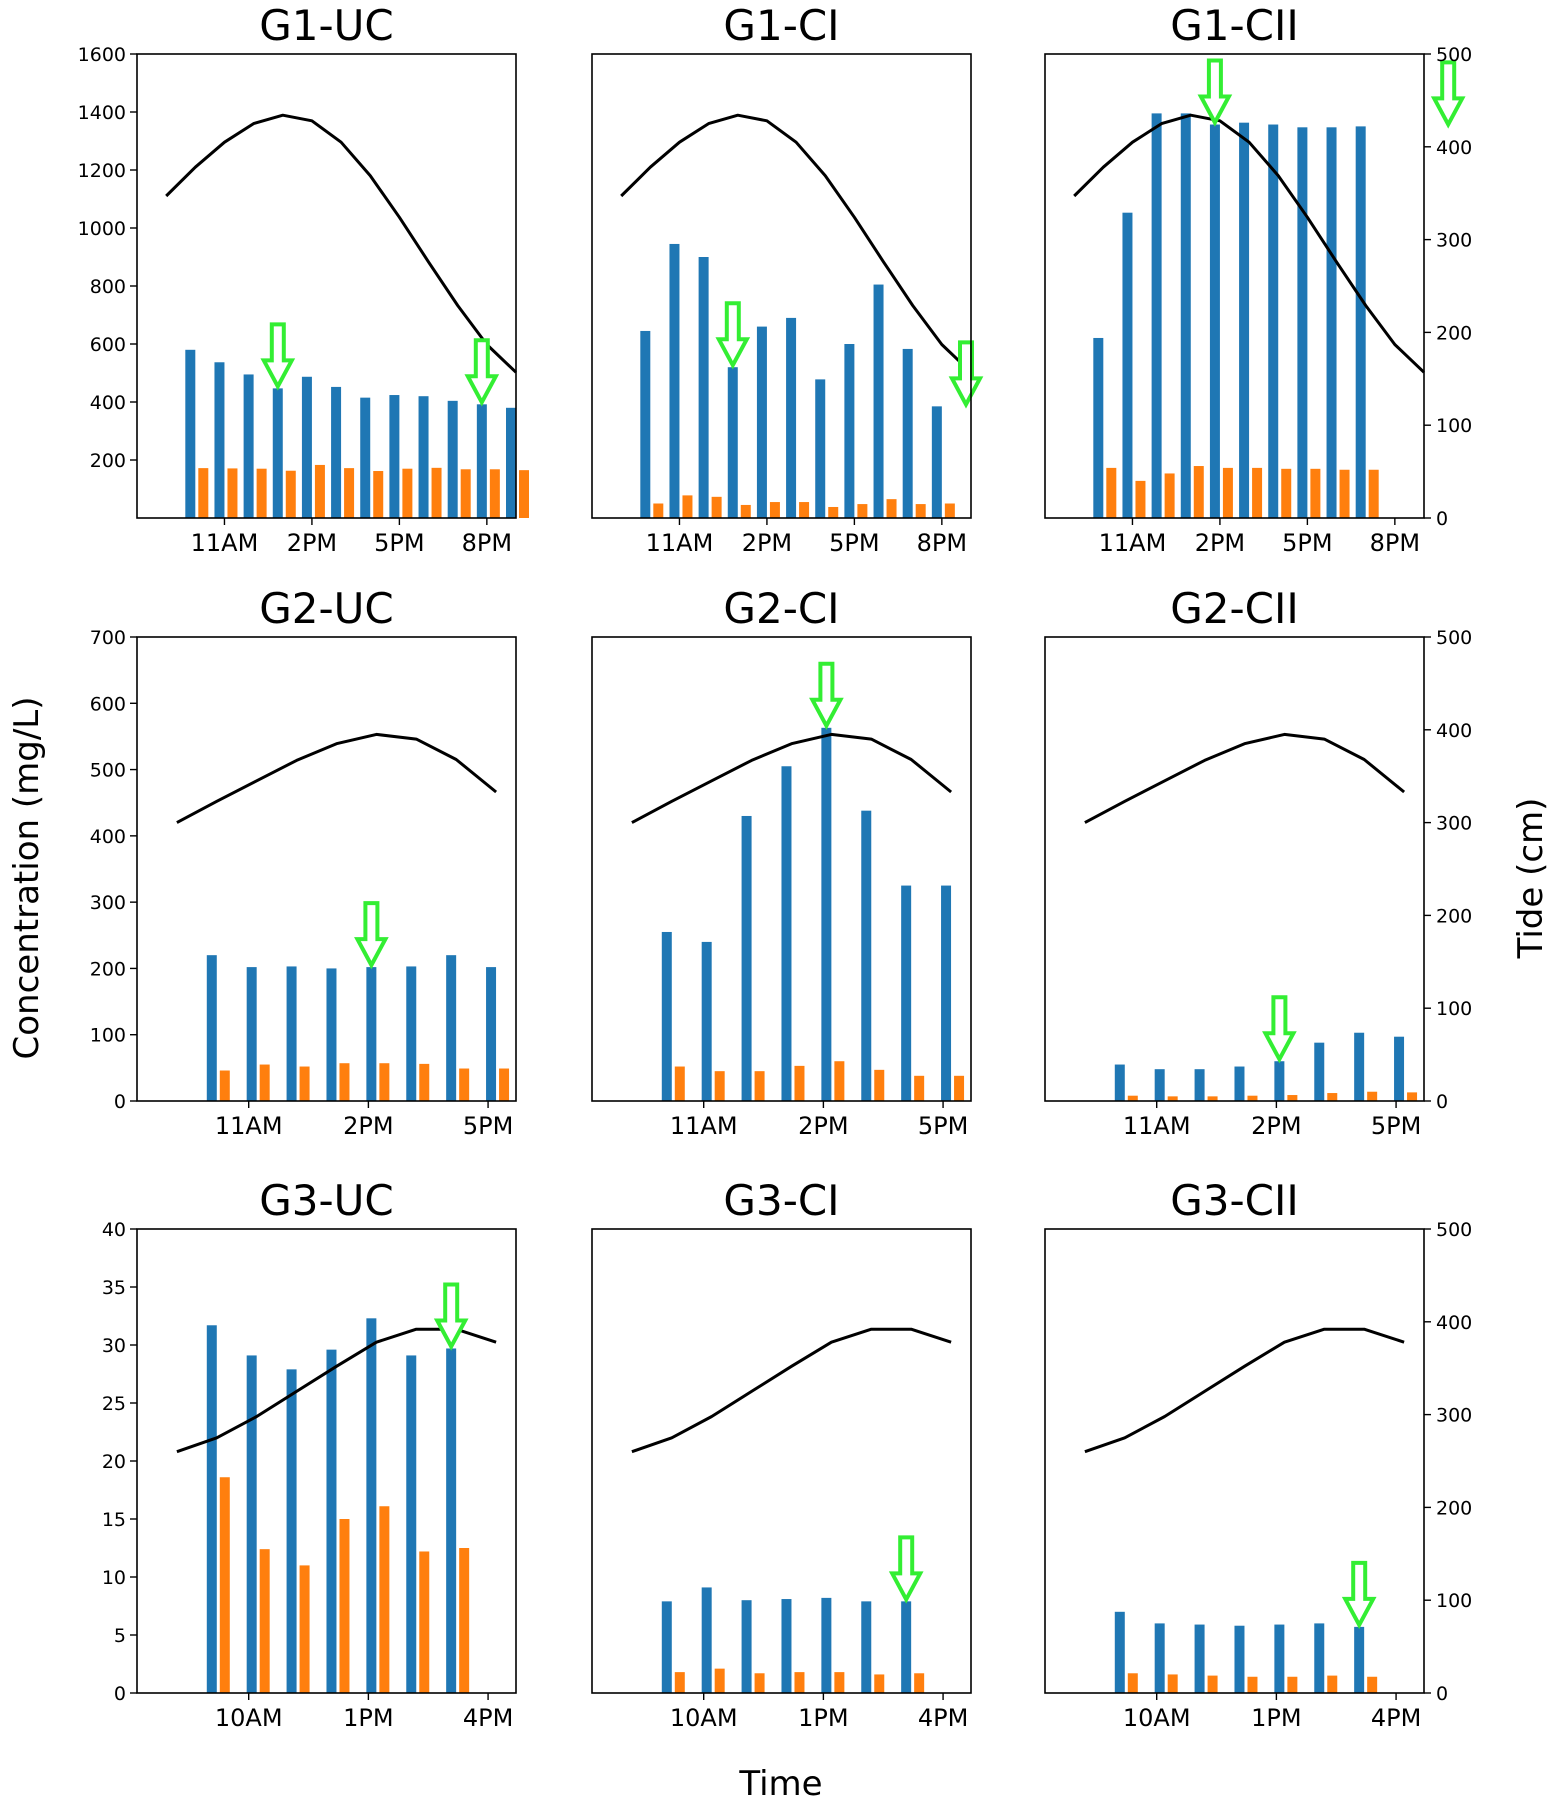 The height and width of the screenshot is (1805, 1559). Describe the element at coordinates (312, 543) in the screenshot. I see `x-tick-label: 2PM` at that location.